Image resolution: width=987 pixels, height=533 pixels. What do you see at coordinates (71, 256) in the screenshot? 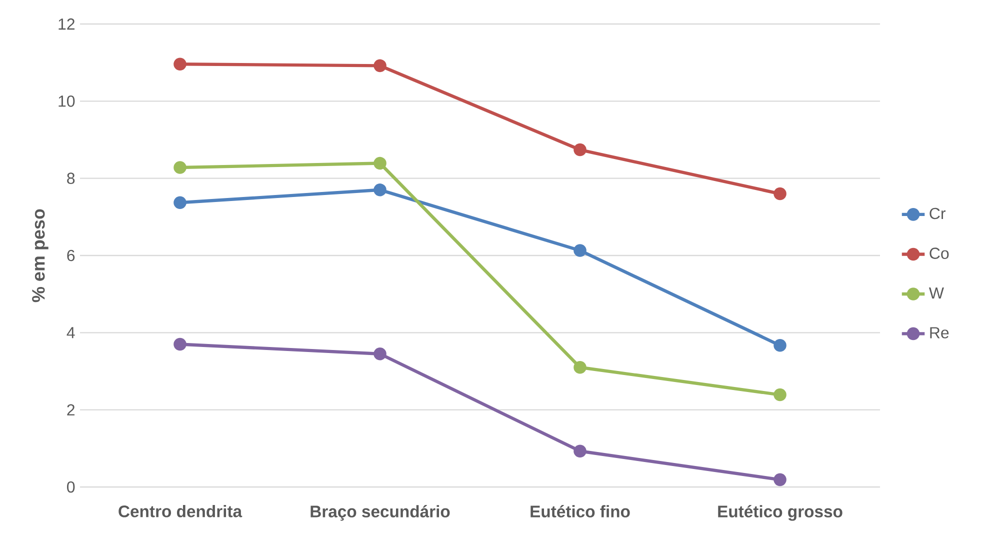
I see `y-tick-label: 6` at bounding box center [71, 256].